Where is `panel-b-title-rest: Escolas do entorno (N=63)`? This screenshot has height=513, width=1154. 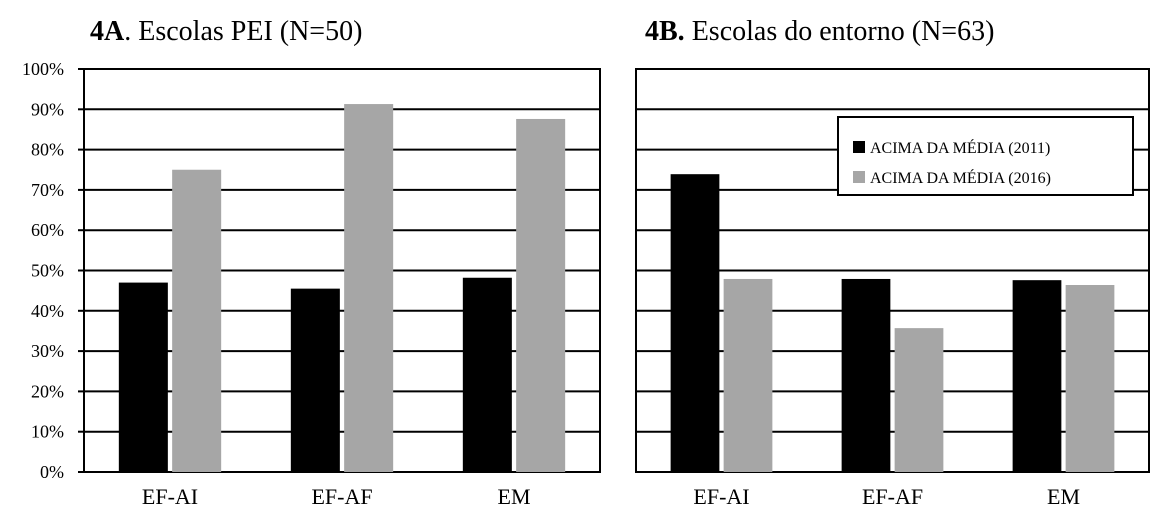
panel-b-title-rest: Escolas do entorno (N=63) is located at coordinates (840, 31).